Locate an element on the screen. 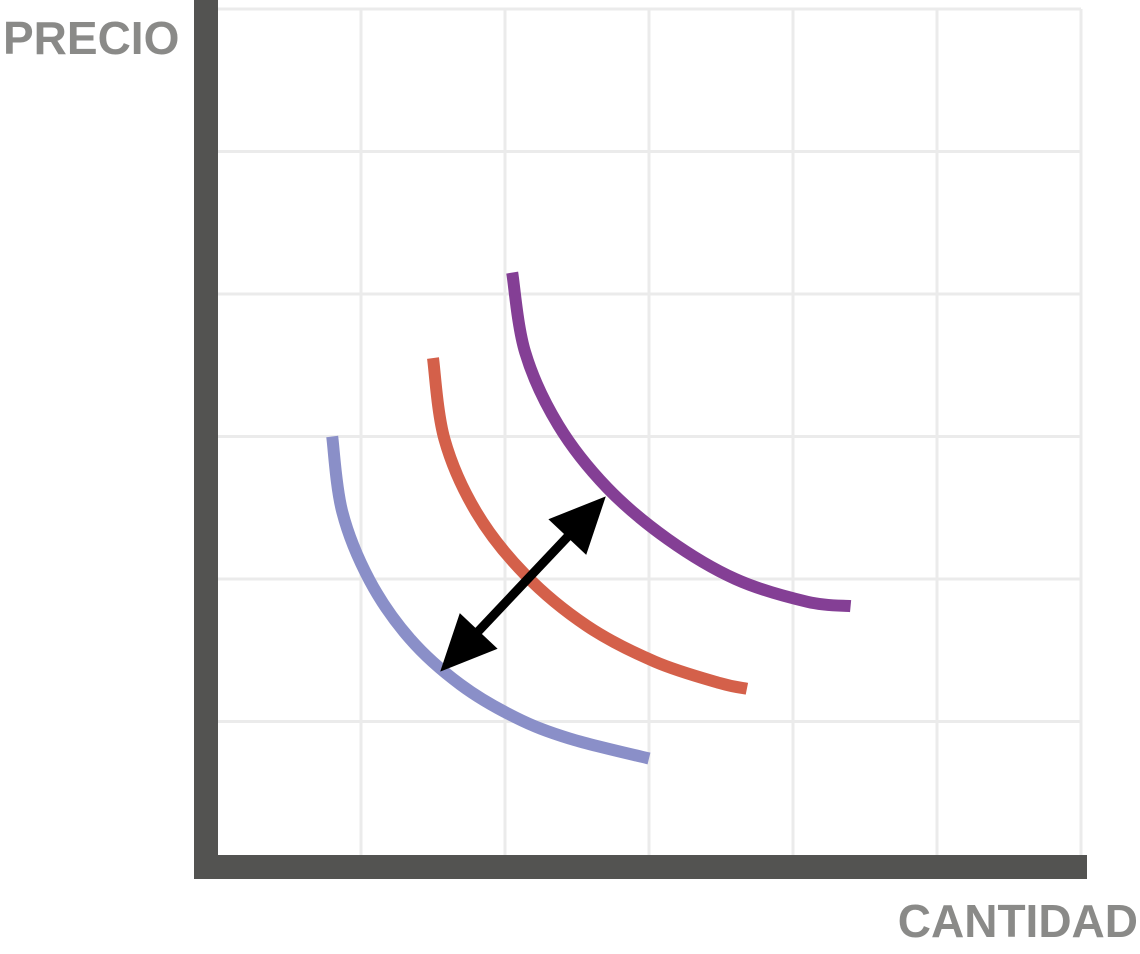 This screenshot has height=954, width=1140. shift-arrow is located at coordinates (523, 584).